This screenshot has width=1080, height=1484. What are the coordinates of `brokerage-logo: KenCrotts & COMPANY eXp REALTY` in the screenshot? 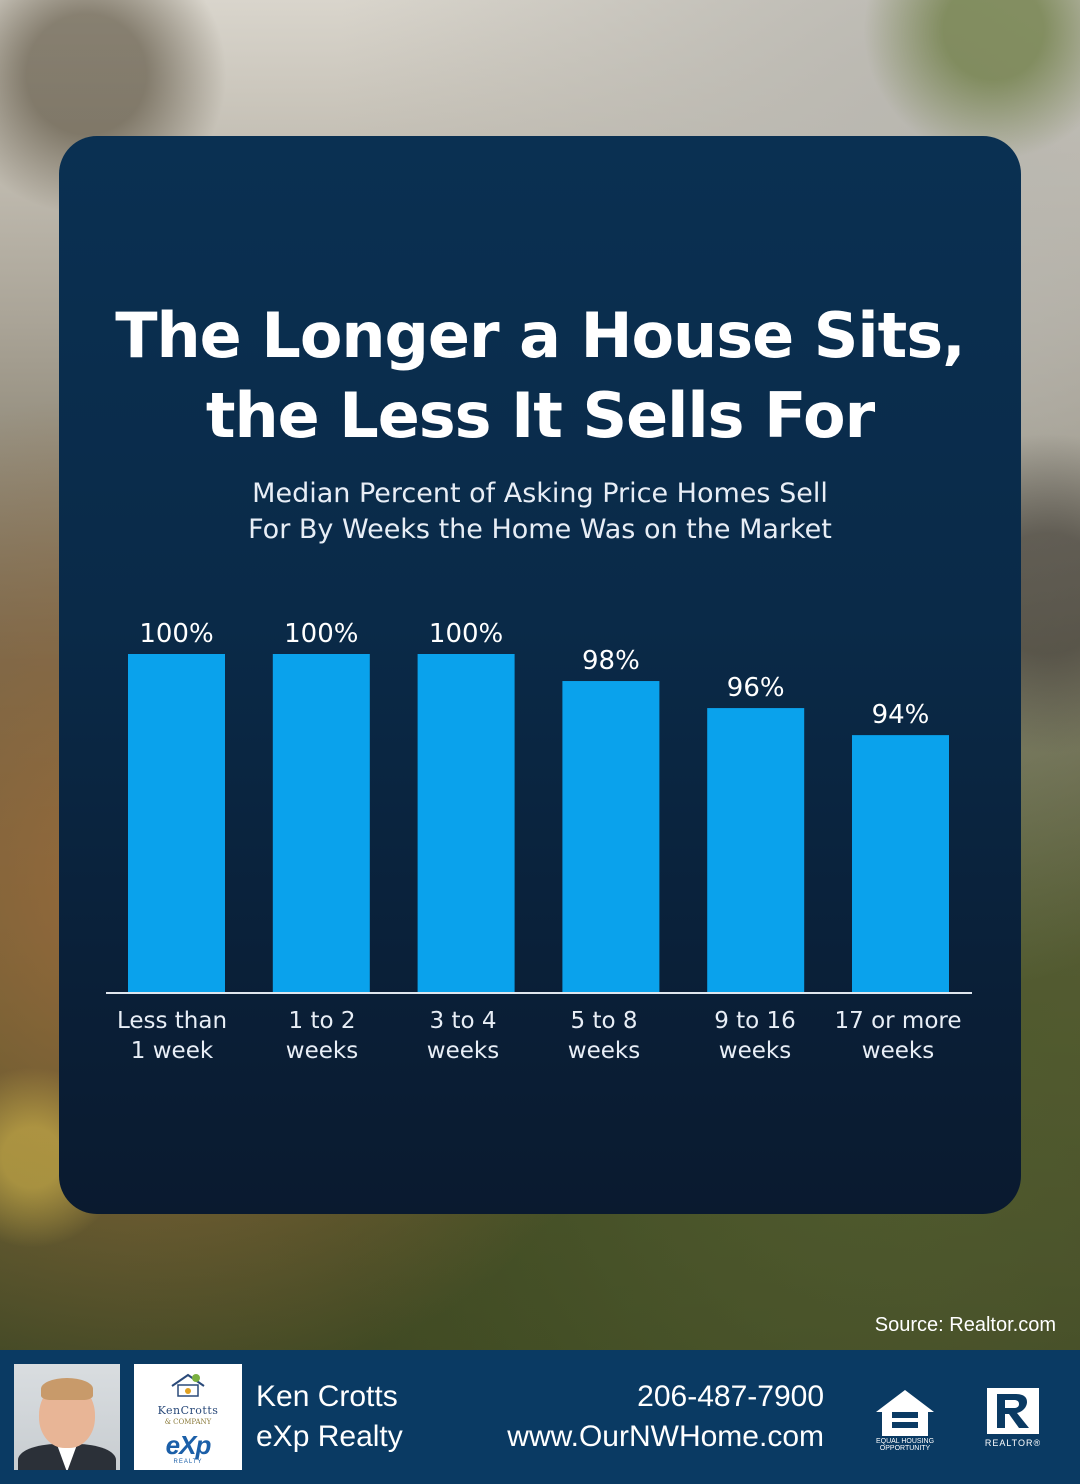 It's located at (188, 1417).